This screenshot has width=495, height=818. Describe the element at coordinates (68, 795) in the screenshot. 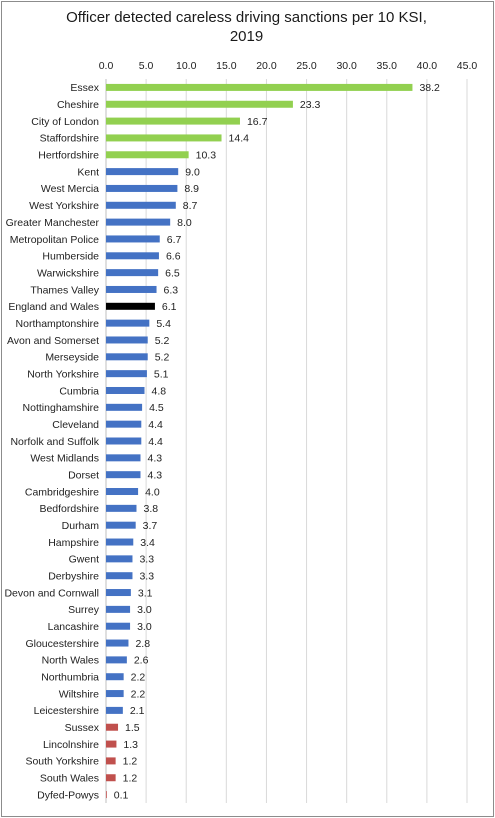

I see `category-label: Dyfed-Powys` at that location.